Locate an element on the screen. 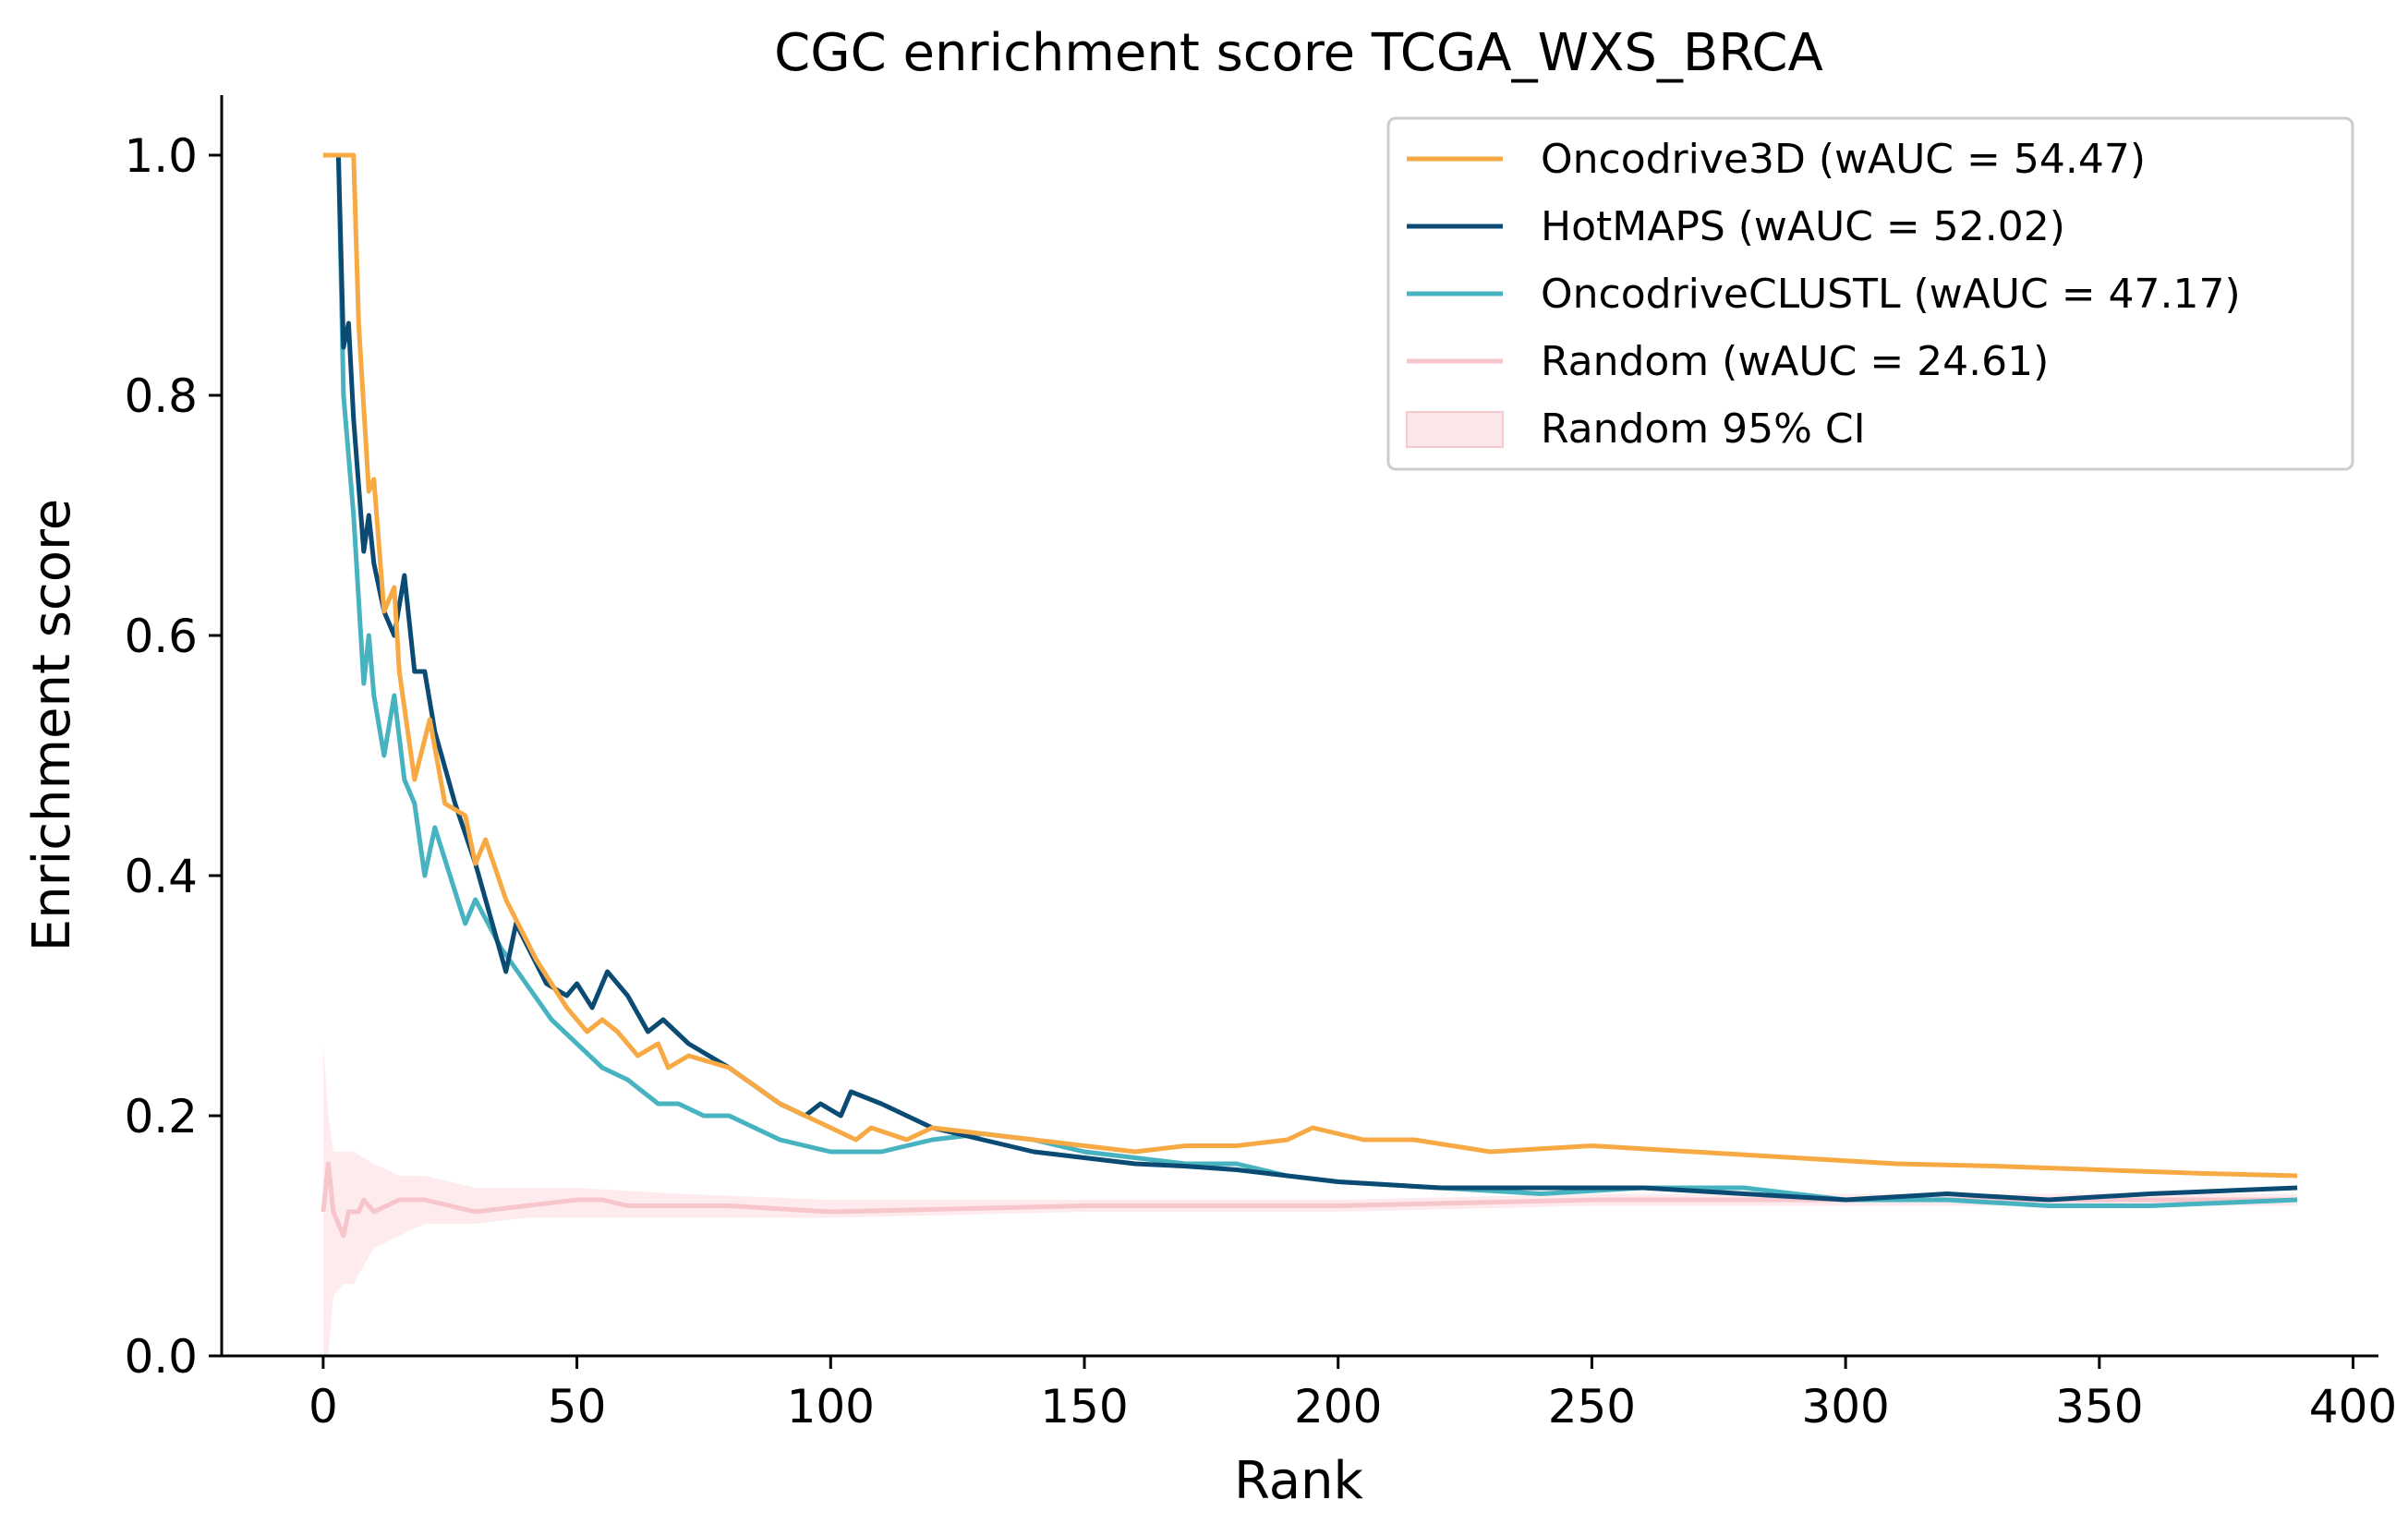 The height and width of the screenshot is (1536, 2408). x-ticks: 0 50 100 150 200 250 300 350 400 is located at coordinates (1353, 1395).